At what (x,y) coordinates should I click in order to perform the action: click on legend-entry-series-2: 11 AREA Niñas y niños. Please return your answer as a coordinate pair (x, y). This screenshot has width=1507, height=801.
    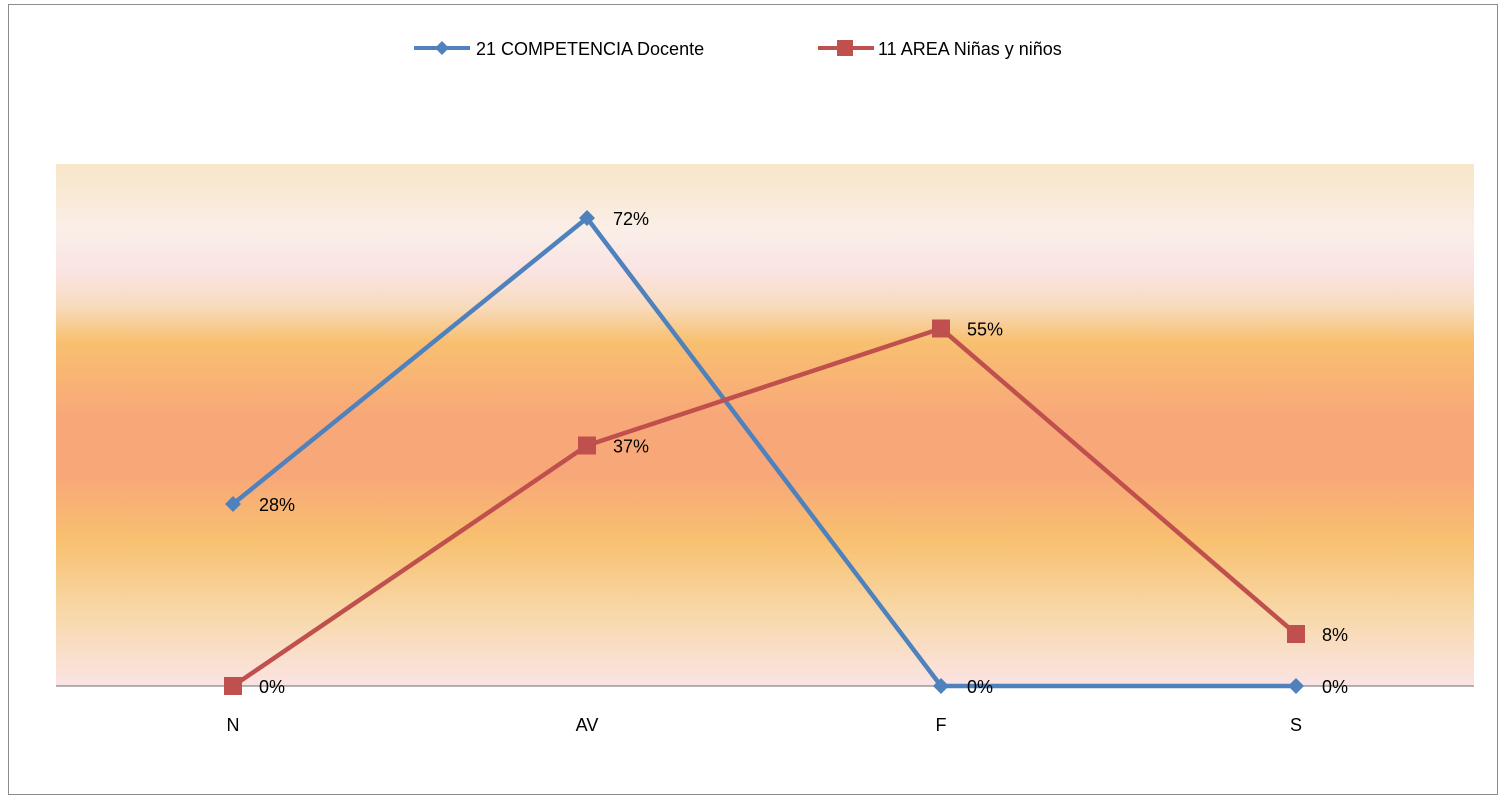
    Looking at the image, I should click on (940, 49).